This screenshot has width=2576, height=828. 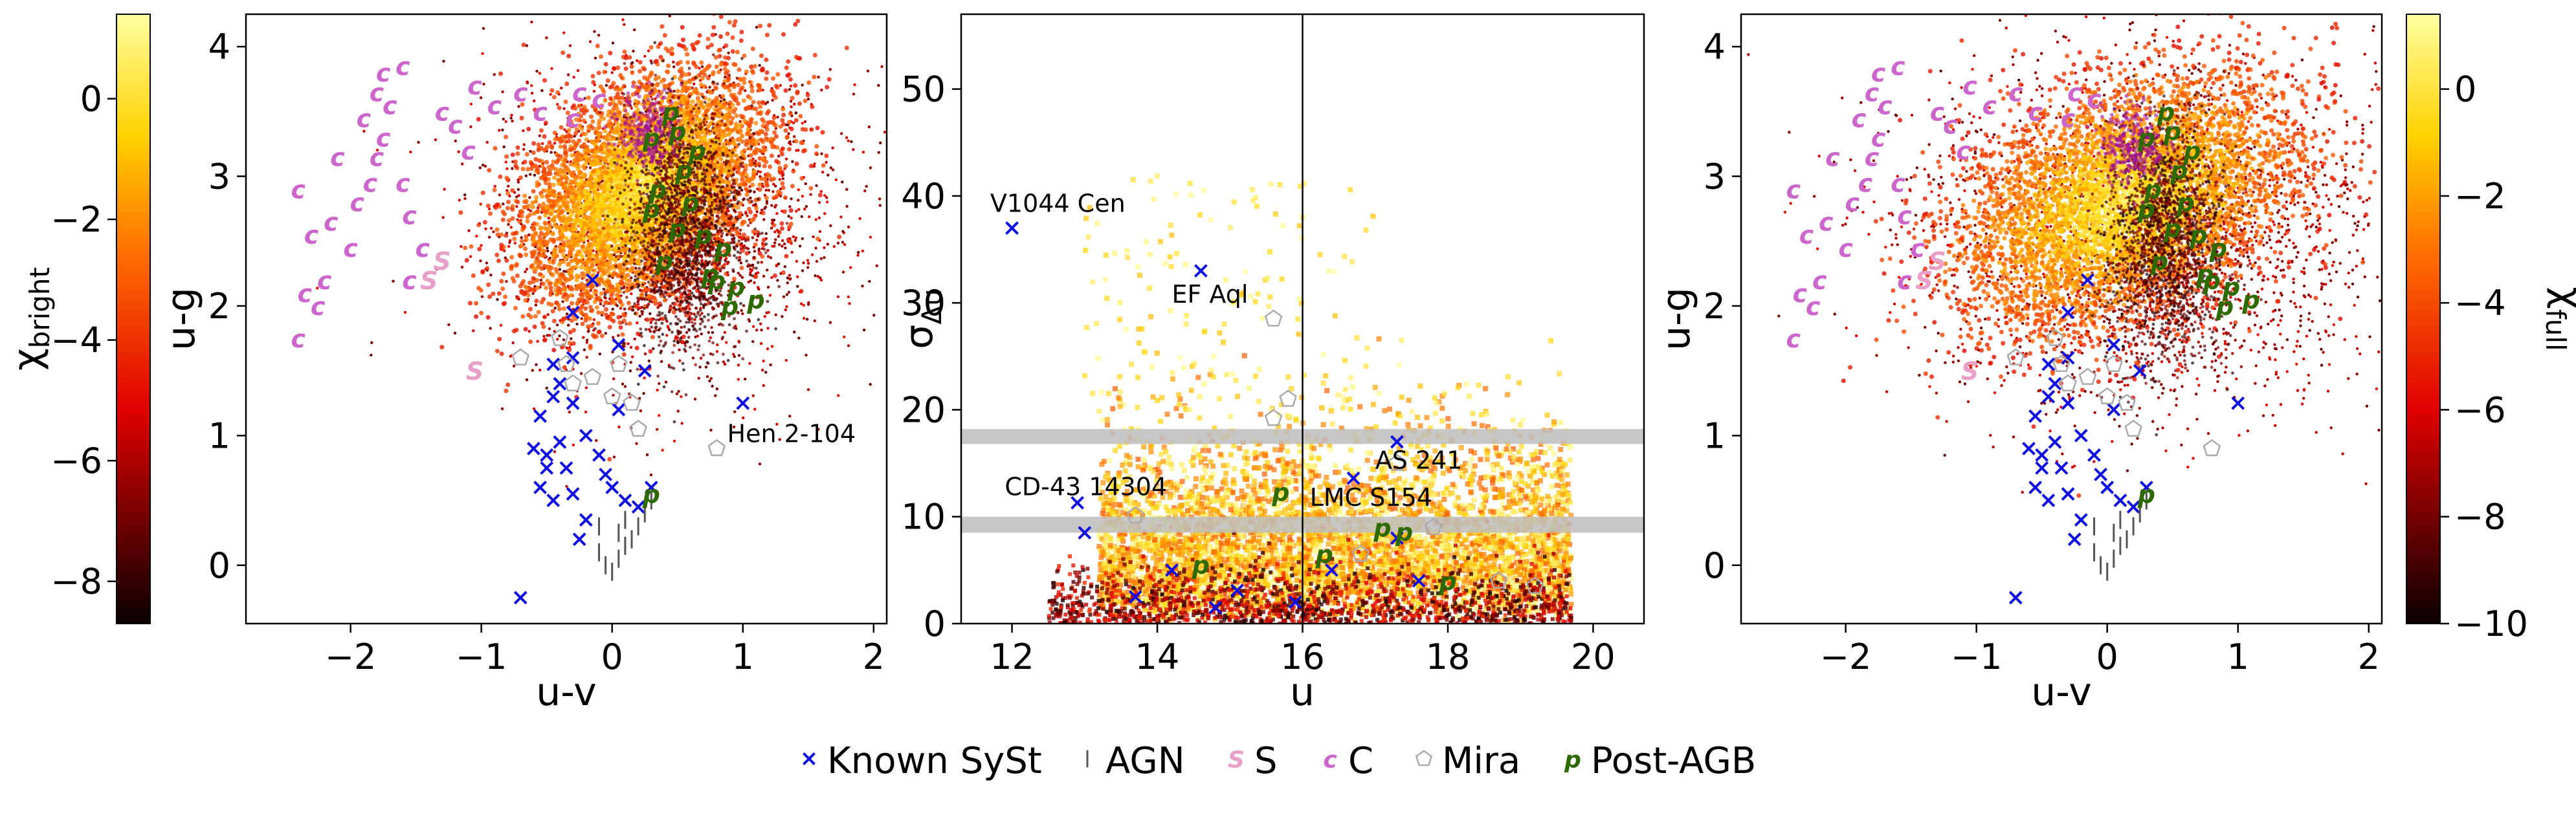 I want to click on colorbar-tick-label: −2, so click(x=2480, y=196).